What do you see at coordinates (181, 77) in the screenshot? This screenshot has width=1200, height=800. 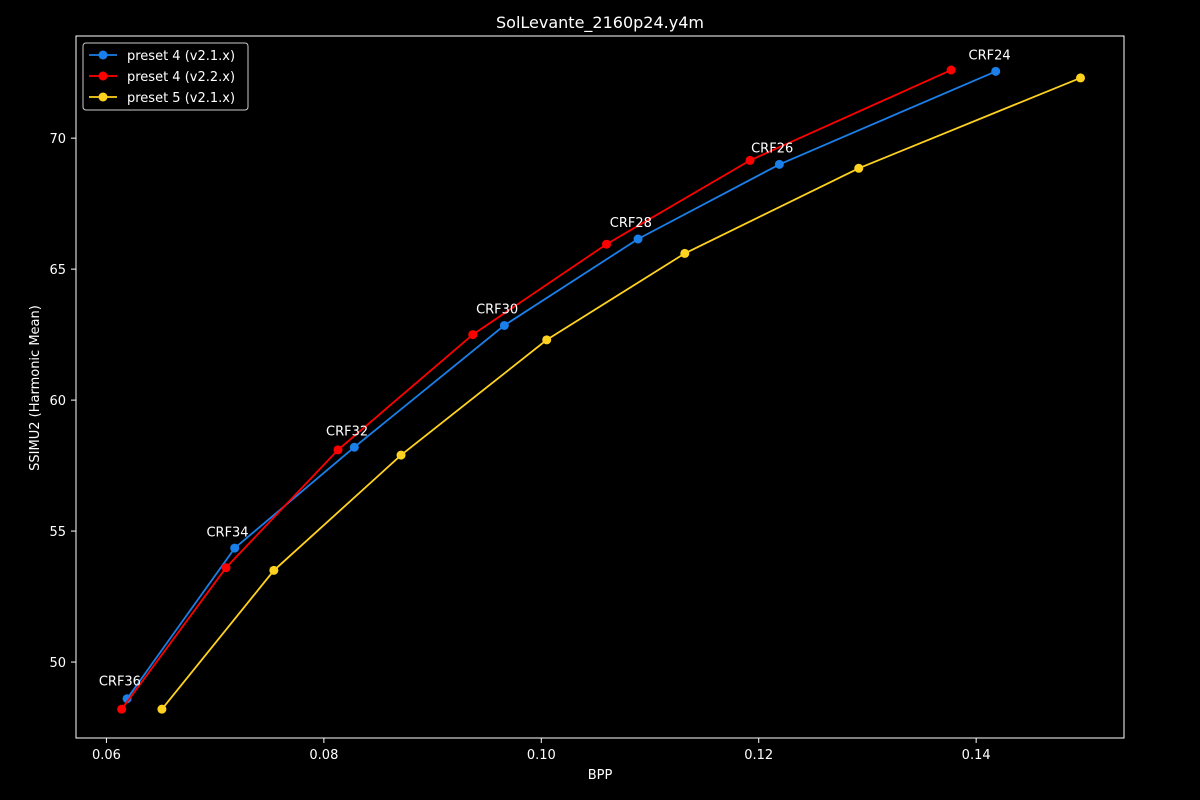 I see `legend-entry-label: preset 4 (v2.2.x)` at bounding box center [181, 77].